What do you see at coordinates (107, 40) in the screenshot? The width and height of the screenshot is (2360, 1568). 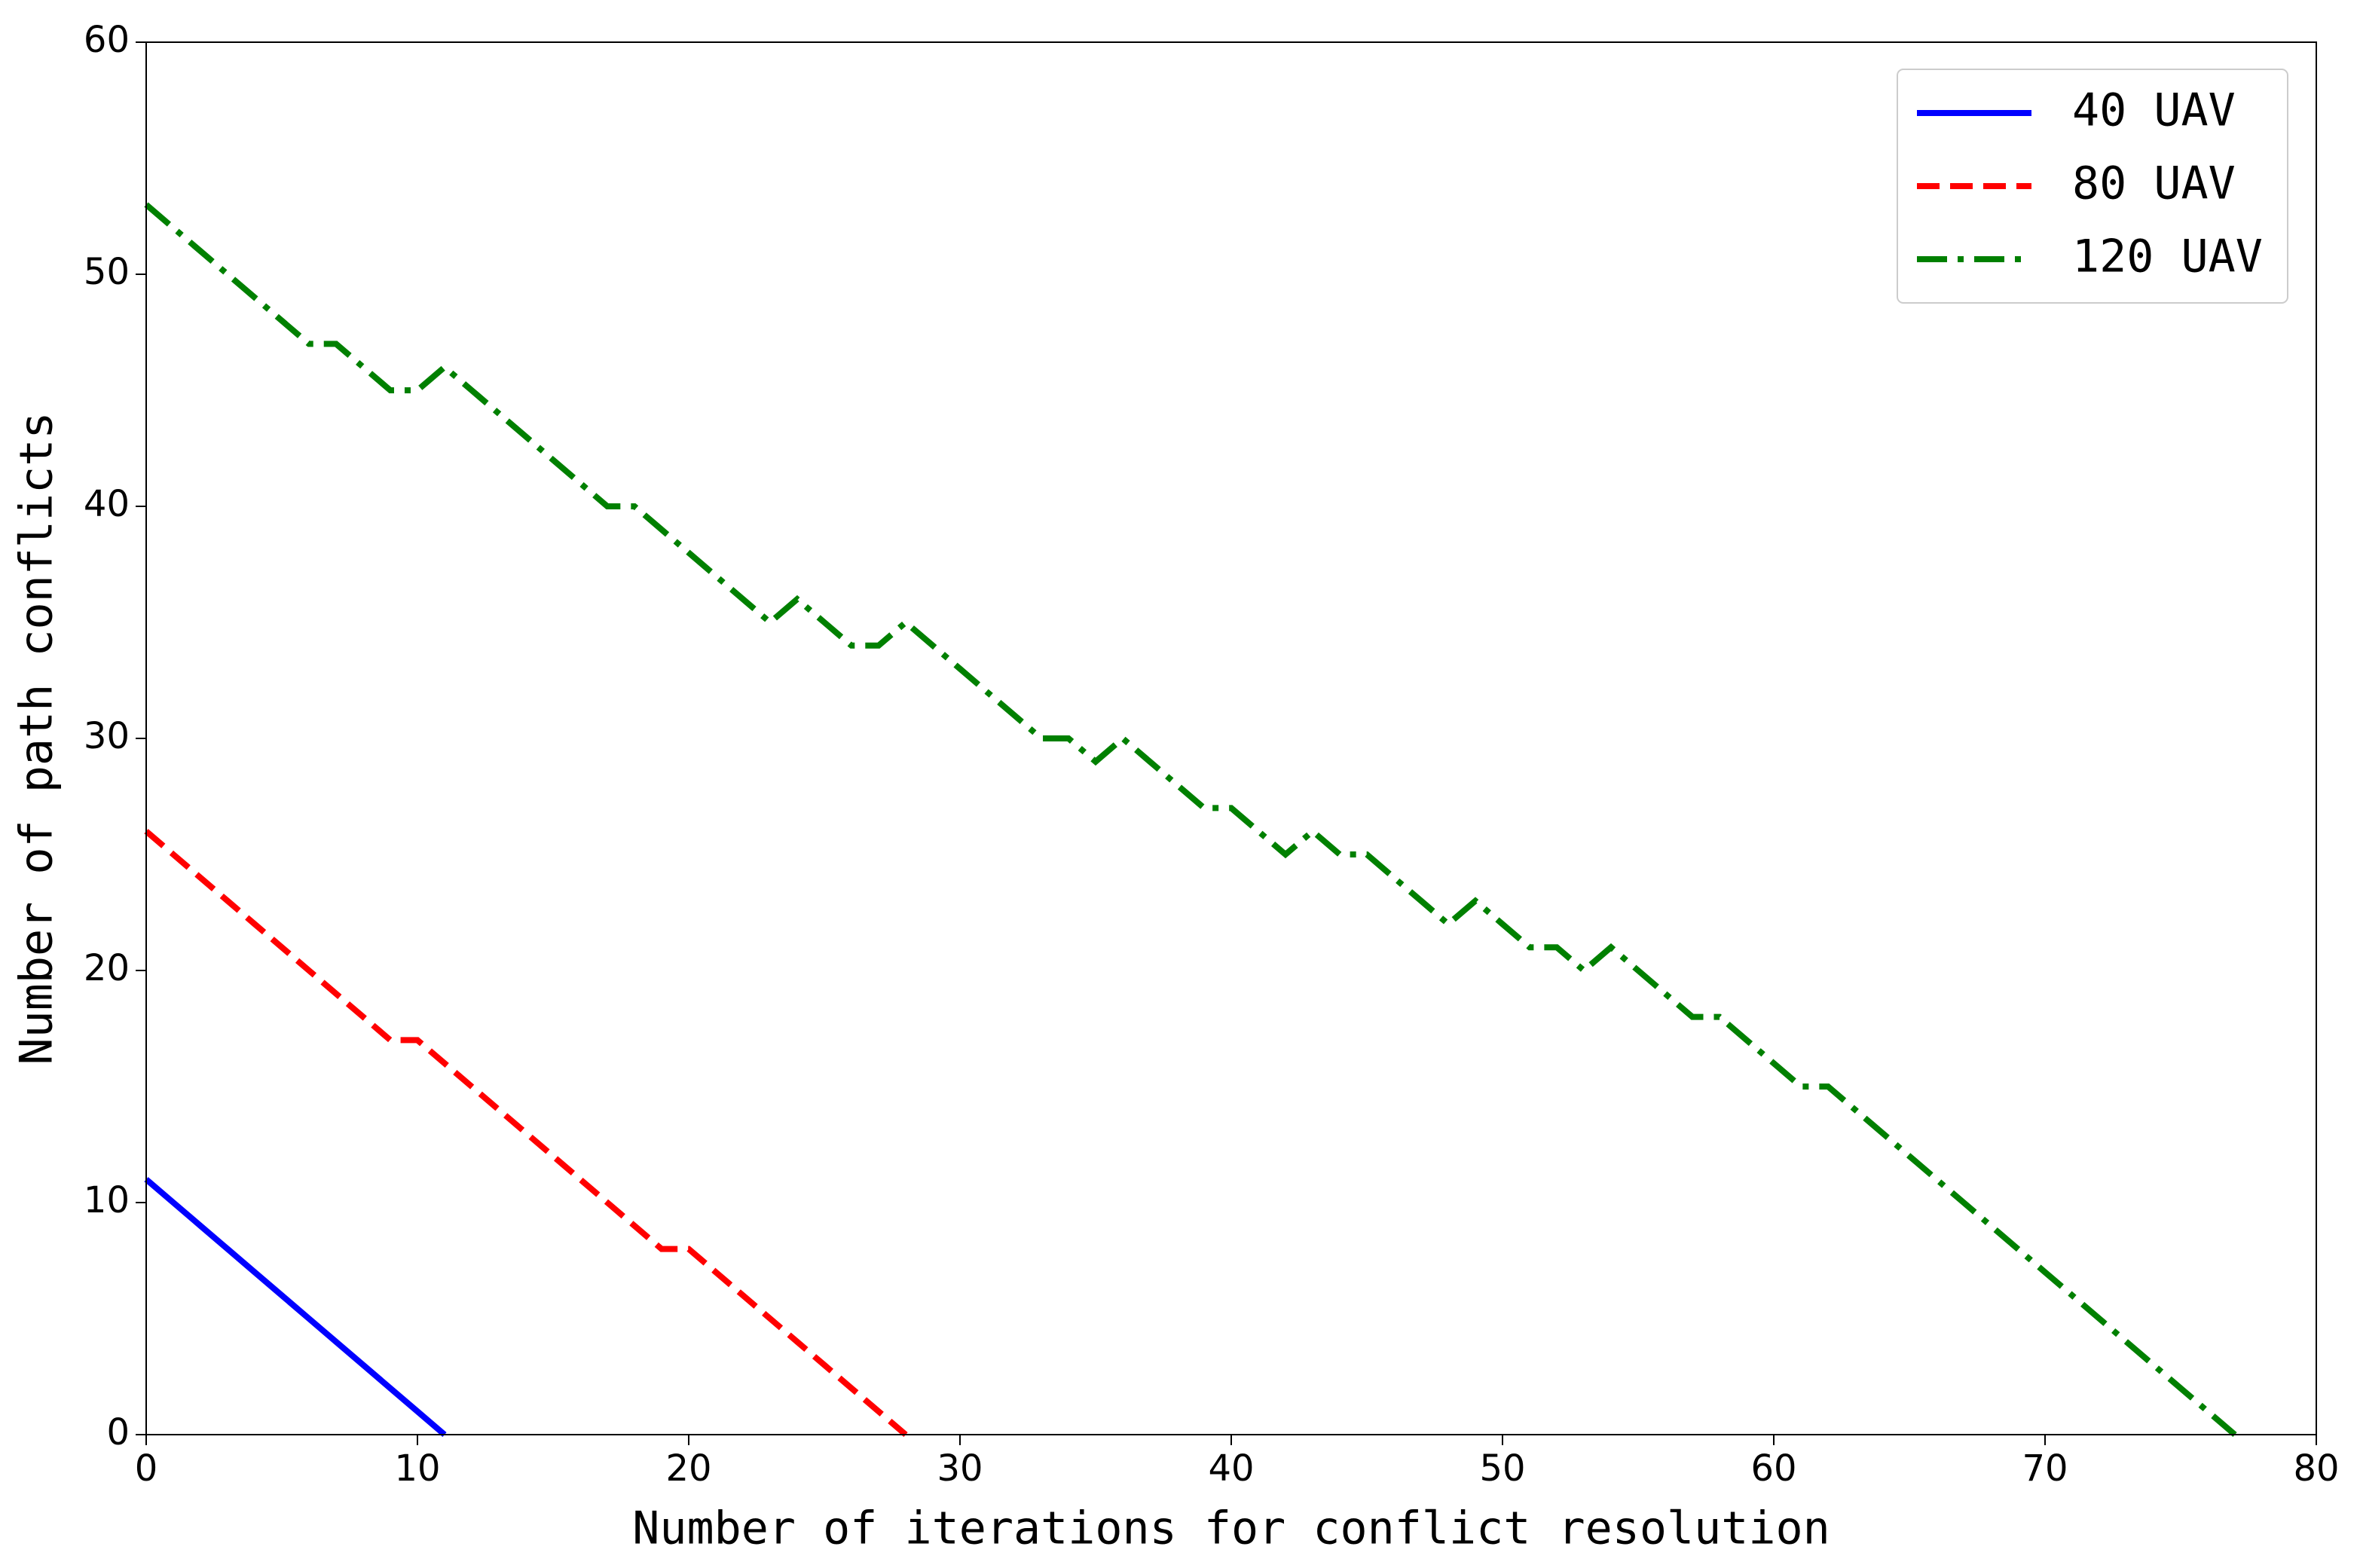 I see `y-tick-label: 60` at bounding box center [107, 40].